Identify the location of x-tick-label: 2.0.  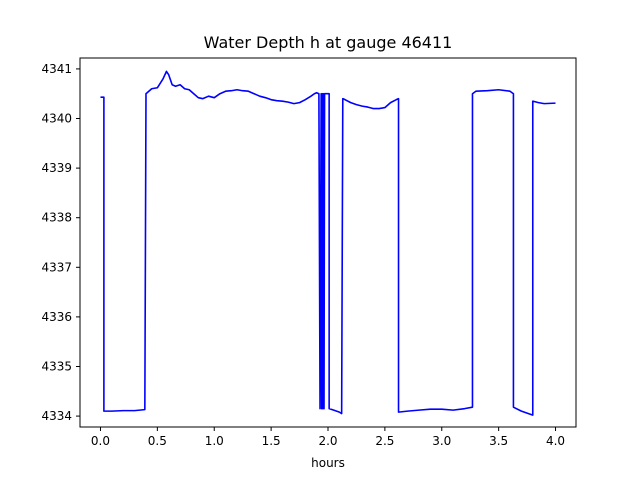
(327, 441).